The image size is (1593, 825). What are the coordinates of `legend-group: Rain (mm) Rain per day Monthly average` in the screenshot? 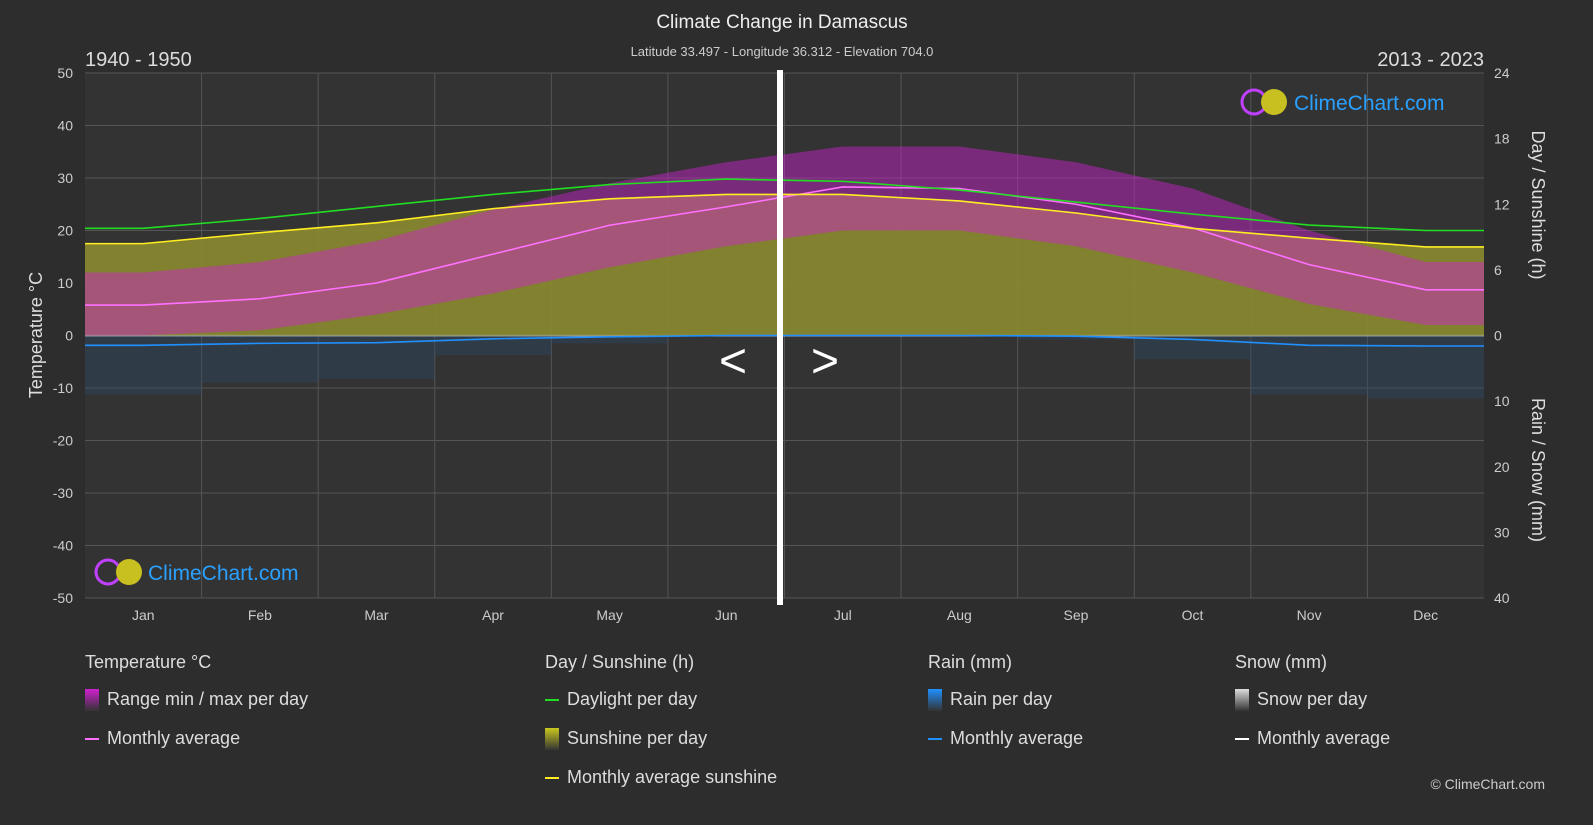 It's located at (1005, 709).